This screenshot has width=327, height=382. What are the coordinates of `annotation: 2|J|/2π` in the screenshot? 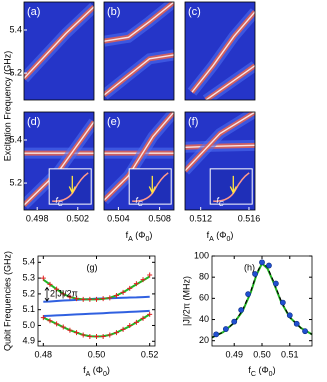 It's located at (64, 294).